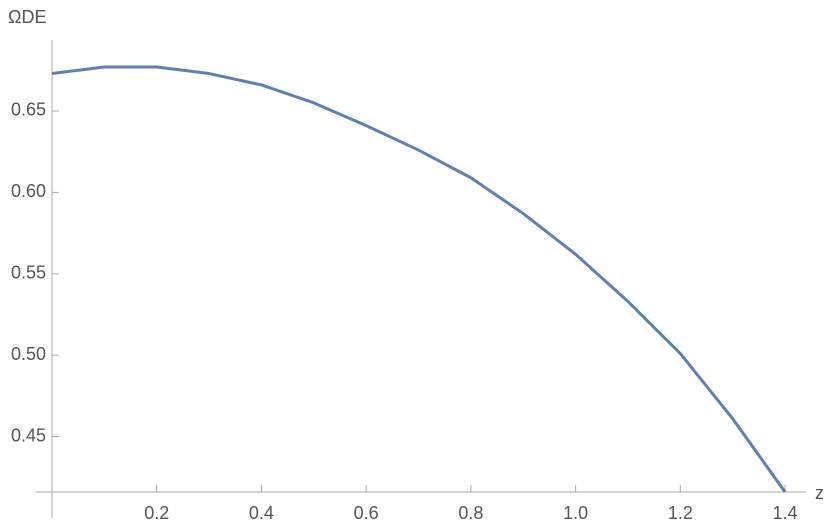  I want to click on x-tick-label: 1.4, so click(785, 513).